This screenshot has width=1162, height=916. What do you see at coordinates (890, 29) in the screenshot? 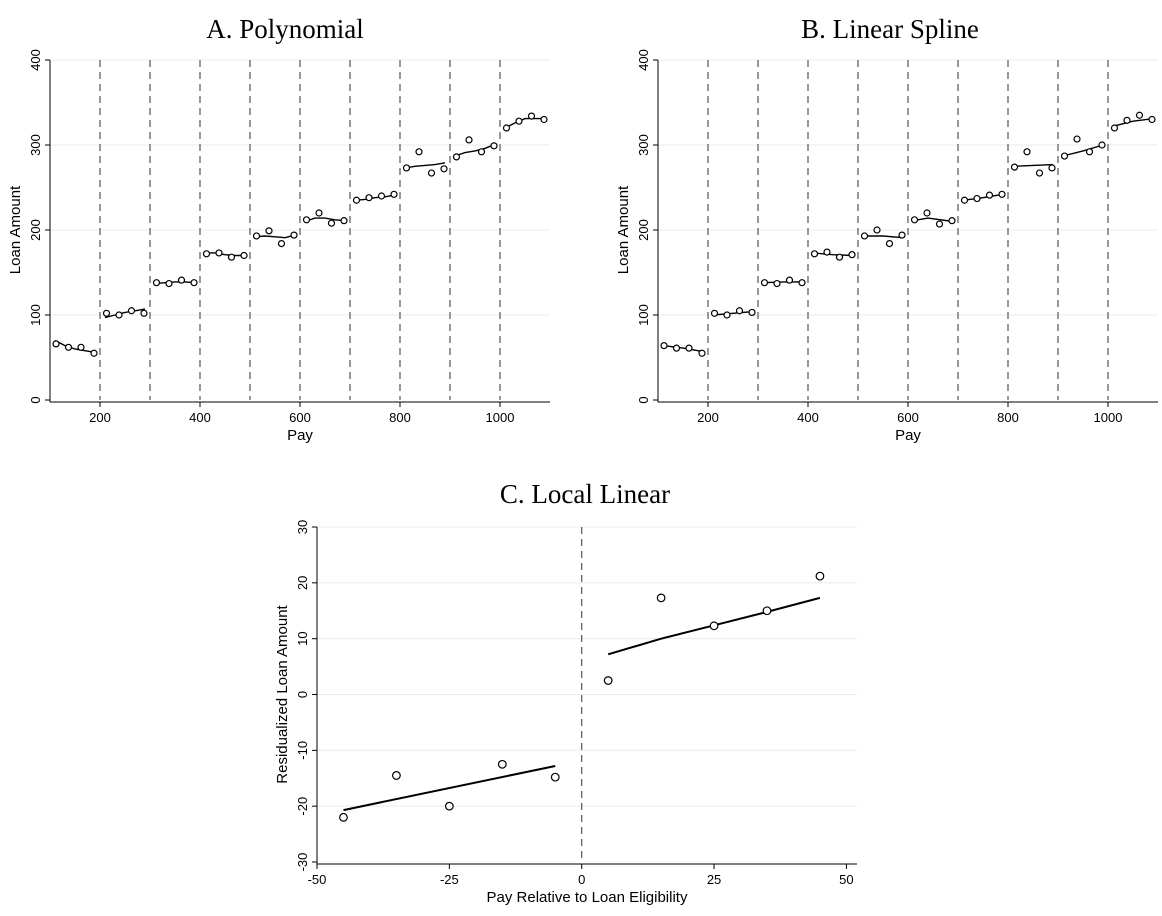
I see `panel-b-title: B. Linear Spline` at bounding box center [890, 29].